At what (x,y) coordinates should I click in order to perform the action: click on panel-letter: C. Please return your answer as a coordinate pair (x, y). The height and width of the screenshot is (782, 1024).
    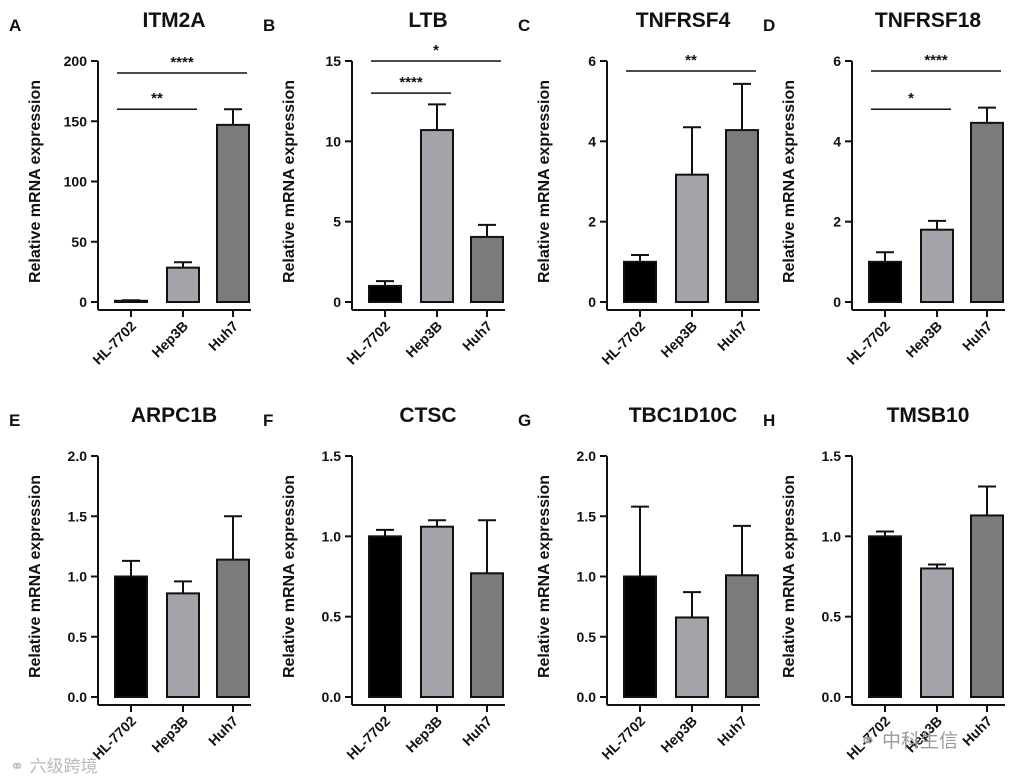
    Looking at the image, I should click on (524, 25).